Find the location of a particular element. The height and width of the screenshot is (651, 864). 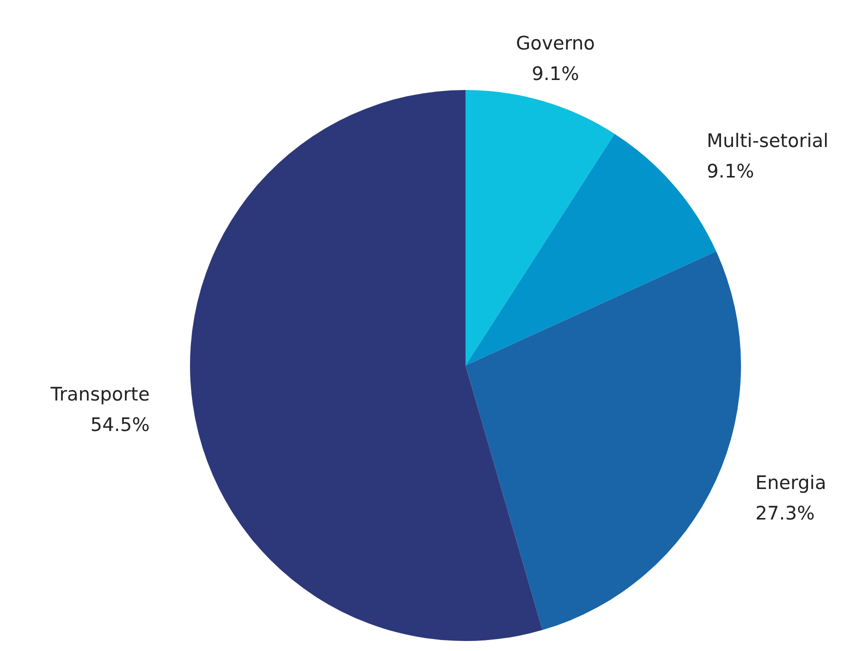

data-label: 54.5% is located at coordinates (120, 425).